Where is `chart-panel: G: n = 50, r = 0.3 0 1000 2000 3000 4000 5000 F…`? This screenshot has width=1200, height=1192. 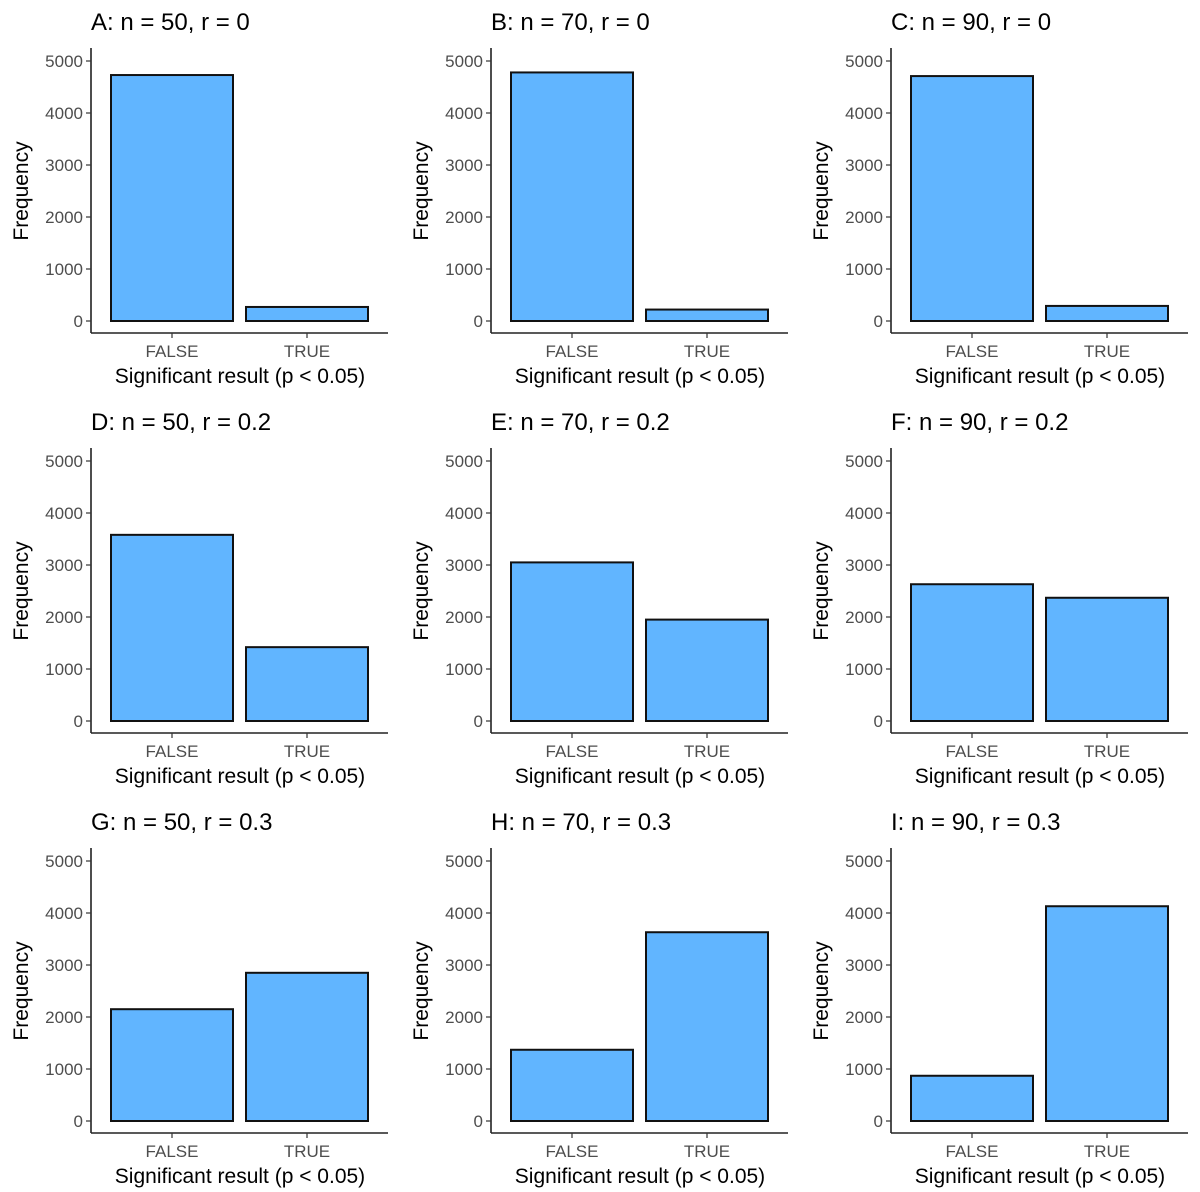
chart-panel: G: n = 50, r = 0.3 0 1000 2000 3000 4000 5000 F… is located at coordinates (199, 998).